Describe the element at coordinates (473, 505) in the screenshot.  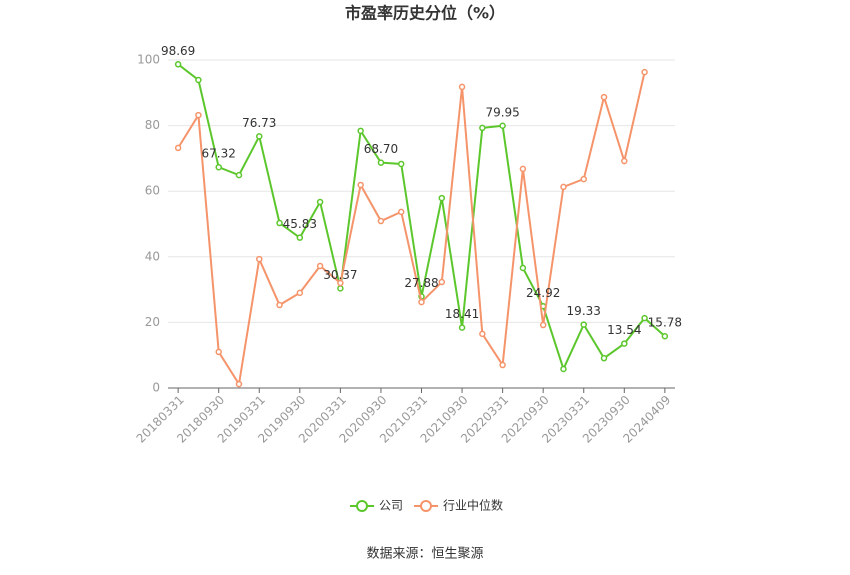
I see `legend-label: 行业中位数` at that location.